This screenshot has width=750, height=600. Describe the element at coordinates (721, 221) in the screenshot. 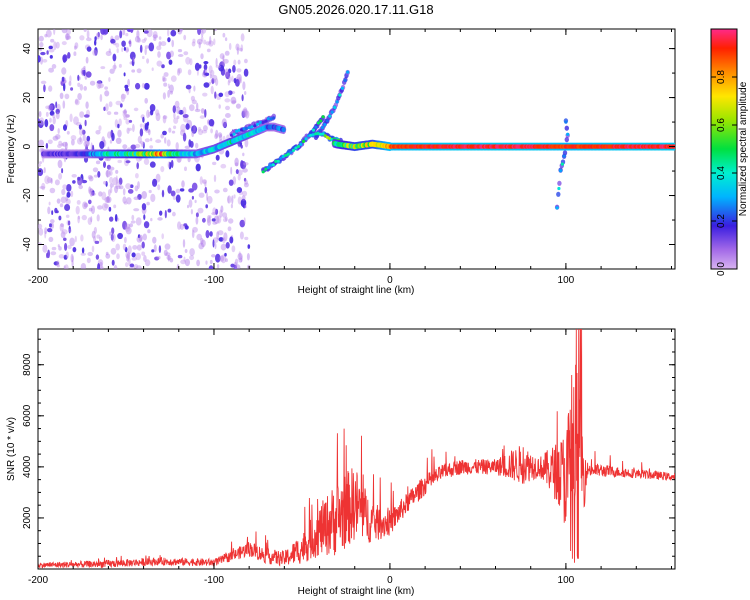

I see `colorbar-tick-label: 0.2` at that location.